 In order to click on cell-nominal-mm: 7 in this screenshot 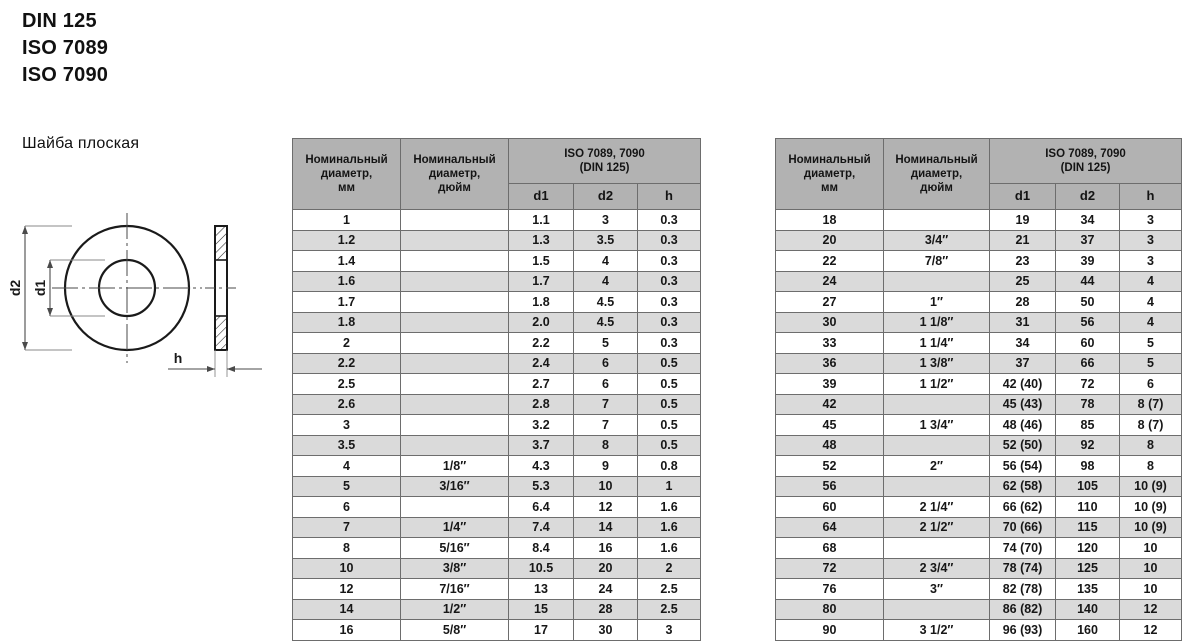, I will do `click(346, 527)`.